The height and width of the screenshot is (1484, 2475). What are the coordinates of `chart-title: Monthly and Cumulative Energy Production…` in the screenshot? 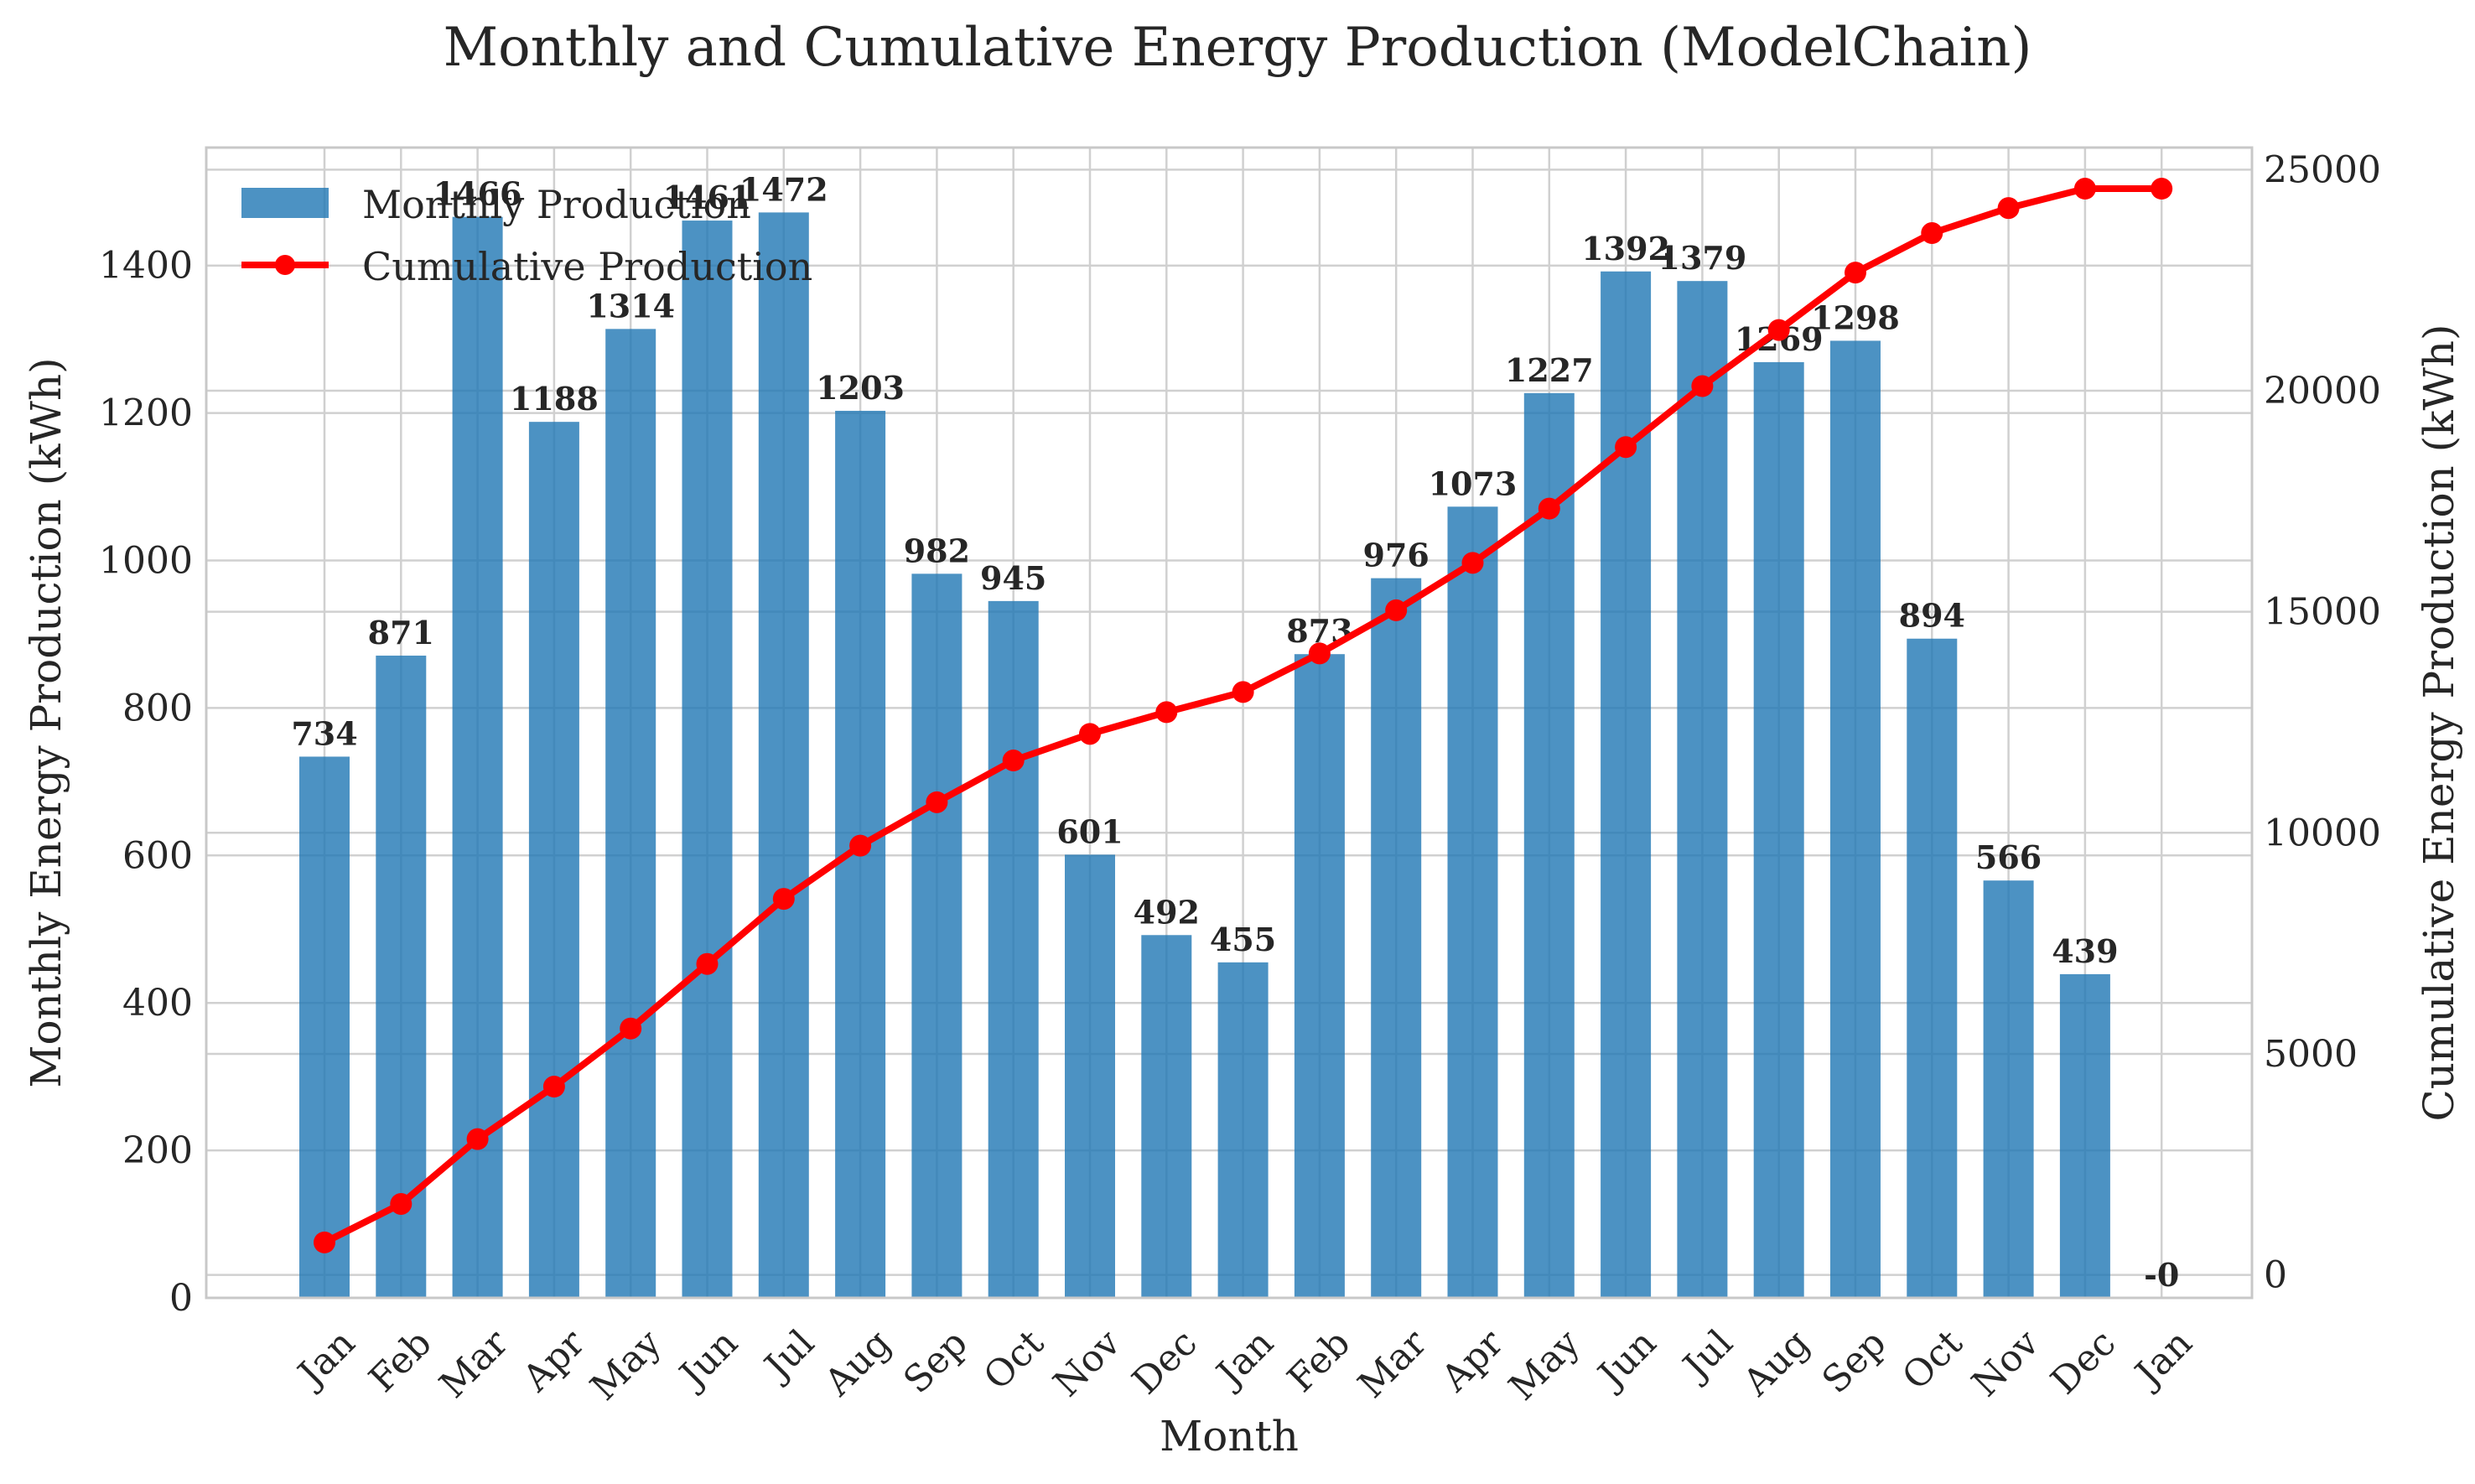 It's located at (1238, 48).